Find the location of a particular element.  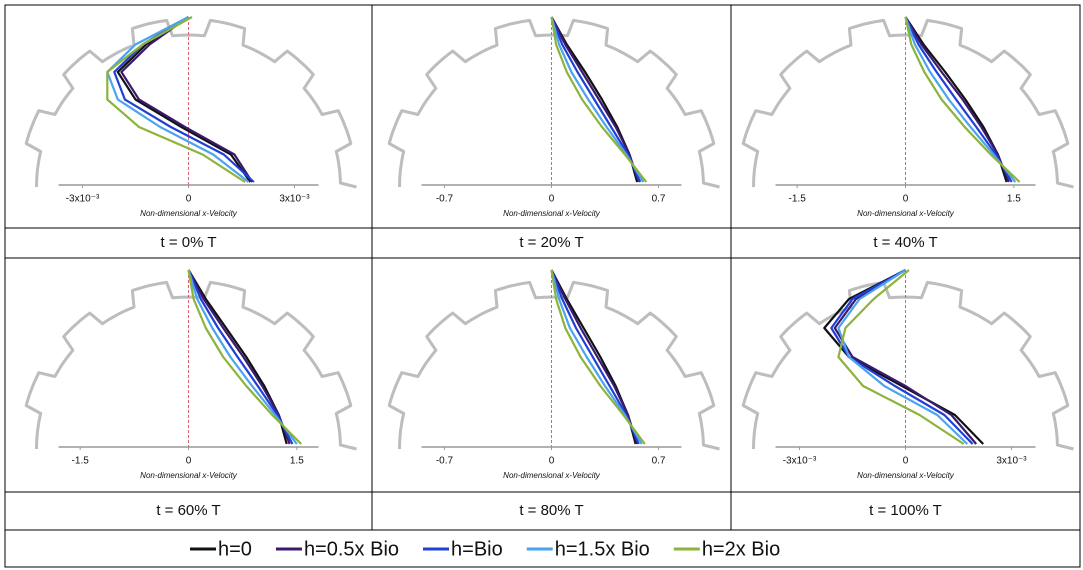

legend-label: h=2x Bio is located at coordinates (741, 549).